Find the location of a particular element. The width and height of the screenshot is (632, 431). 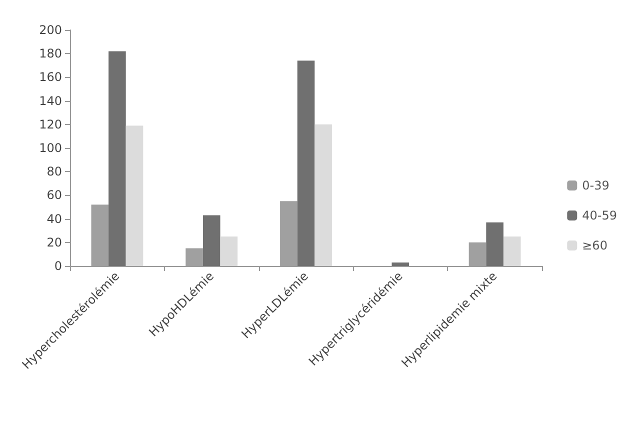

y-tick-label: 80 is located at coordinates (54, 171).